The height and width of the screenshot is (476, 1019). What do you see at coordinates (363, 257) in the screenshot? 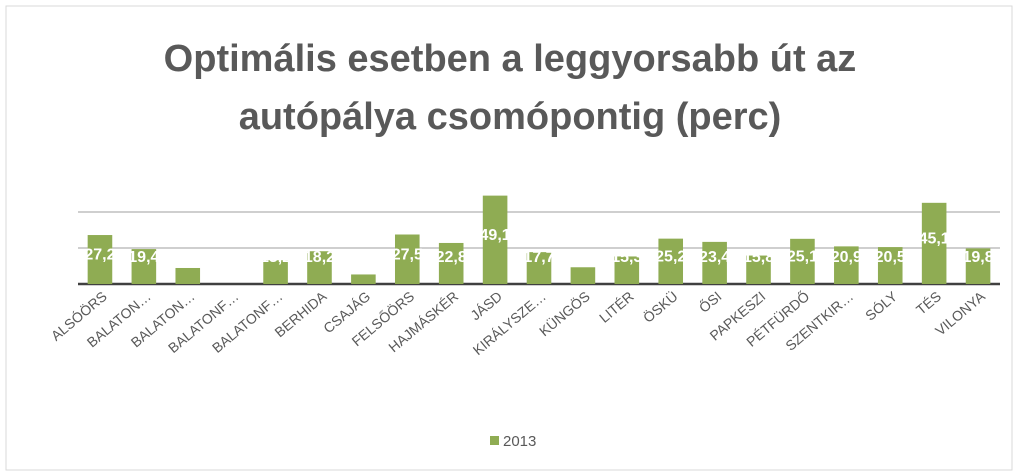
I see `data-label: 5,3` at bounding box center [363, 257].